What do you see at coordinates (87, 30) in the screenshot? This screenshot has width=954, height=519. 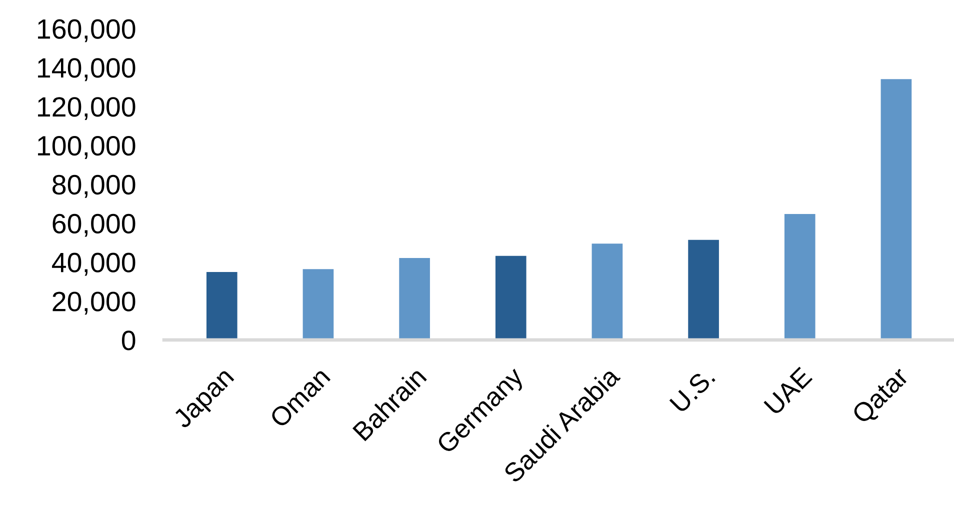 I see `y-tick-label: 160,000` at bounding box center [87, 30].